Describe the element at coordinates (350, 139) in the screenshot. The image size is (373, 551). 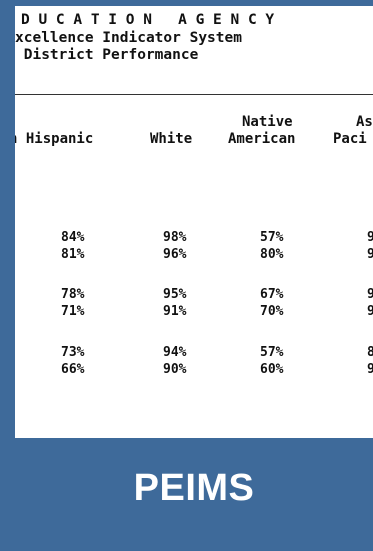
I see `column-header-asian-line2: Paci` at that location.